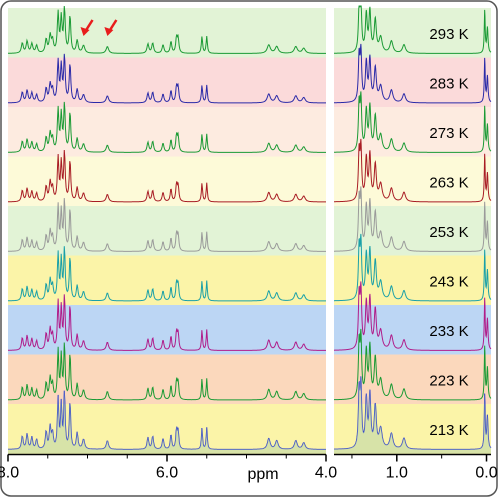  Describe the element at coordinates (416, 467) in the screenshot. I see `right-x-axis: 1.0 0.0` at that location.